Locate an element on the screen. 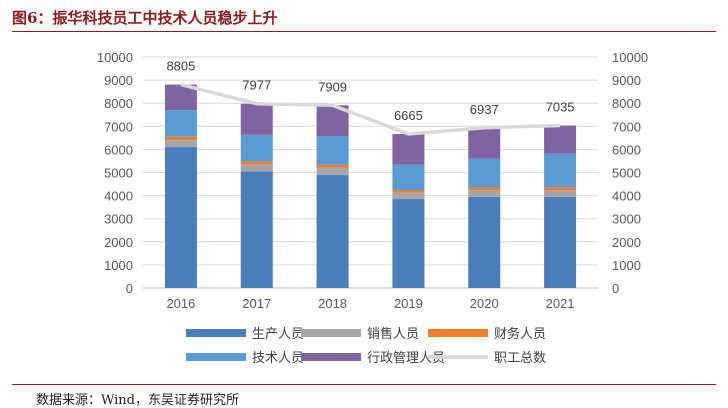 The image size is (728, 408). total-staff-line is located at coordinates (370, 109).